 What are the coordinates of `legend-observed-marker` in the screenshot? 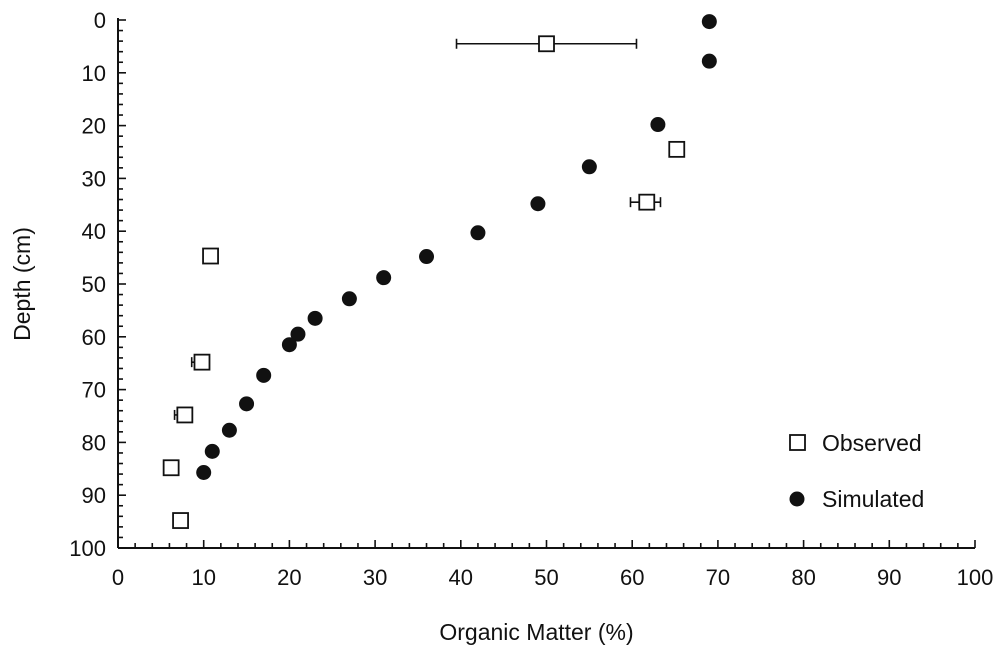 It's located at (797, 442).